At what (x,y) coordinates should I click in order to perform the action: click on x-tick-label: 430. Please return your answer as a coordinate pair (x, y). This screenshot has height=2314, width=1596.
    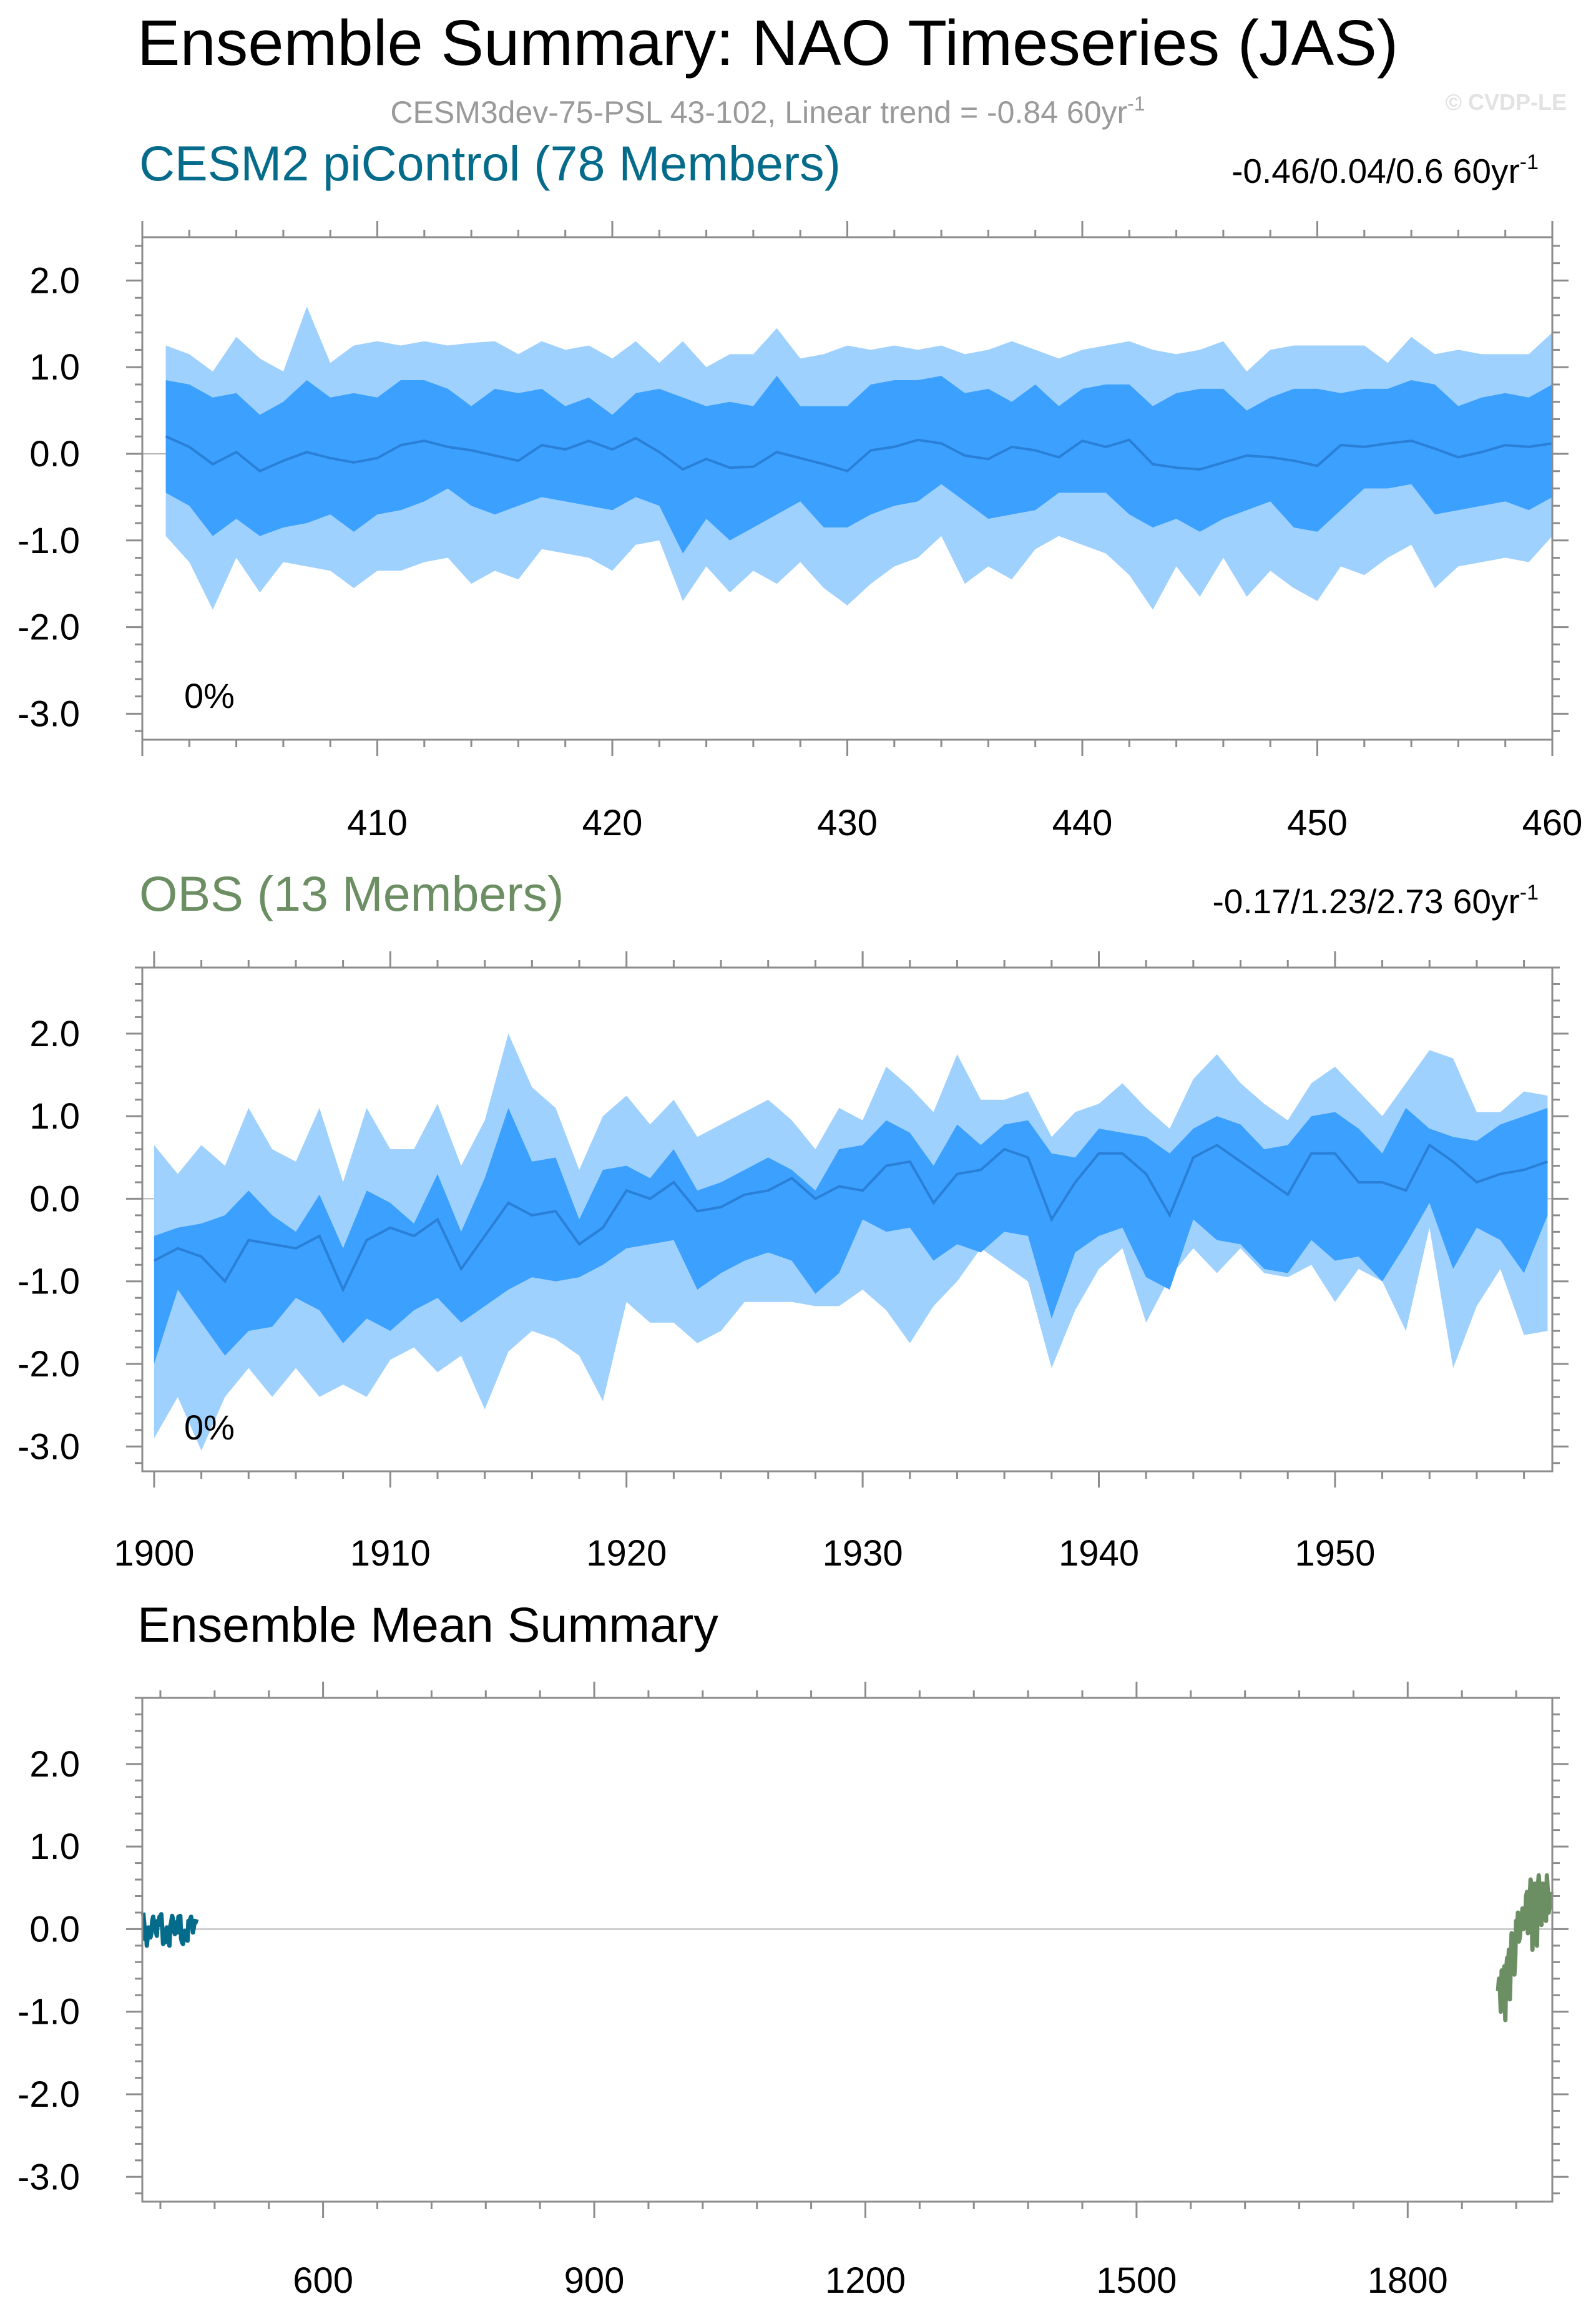
    Looking at the image, I should click on (847, 823).